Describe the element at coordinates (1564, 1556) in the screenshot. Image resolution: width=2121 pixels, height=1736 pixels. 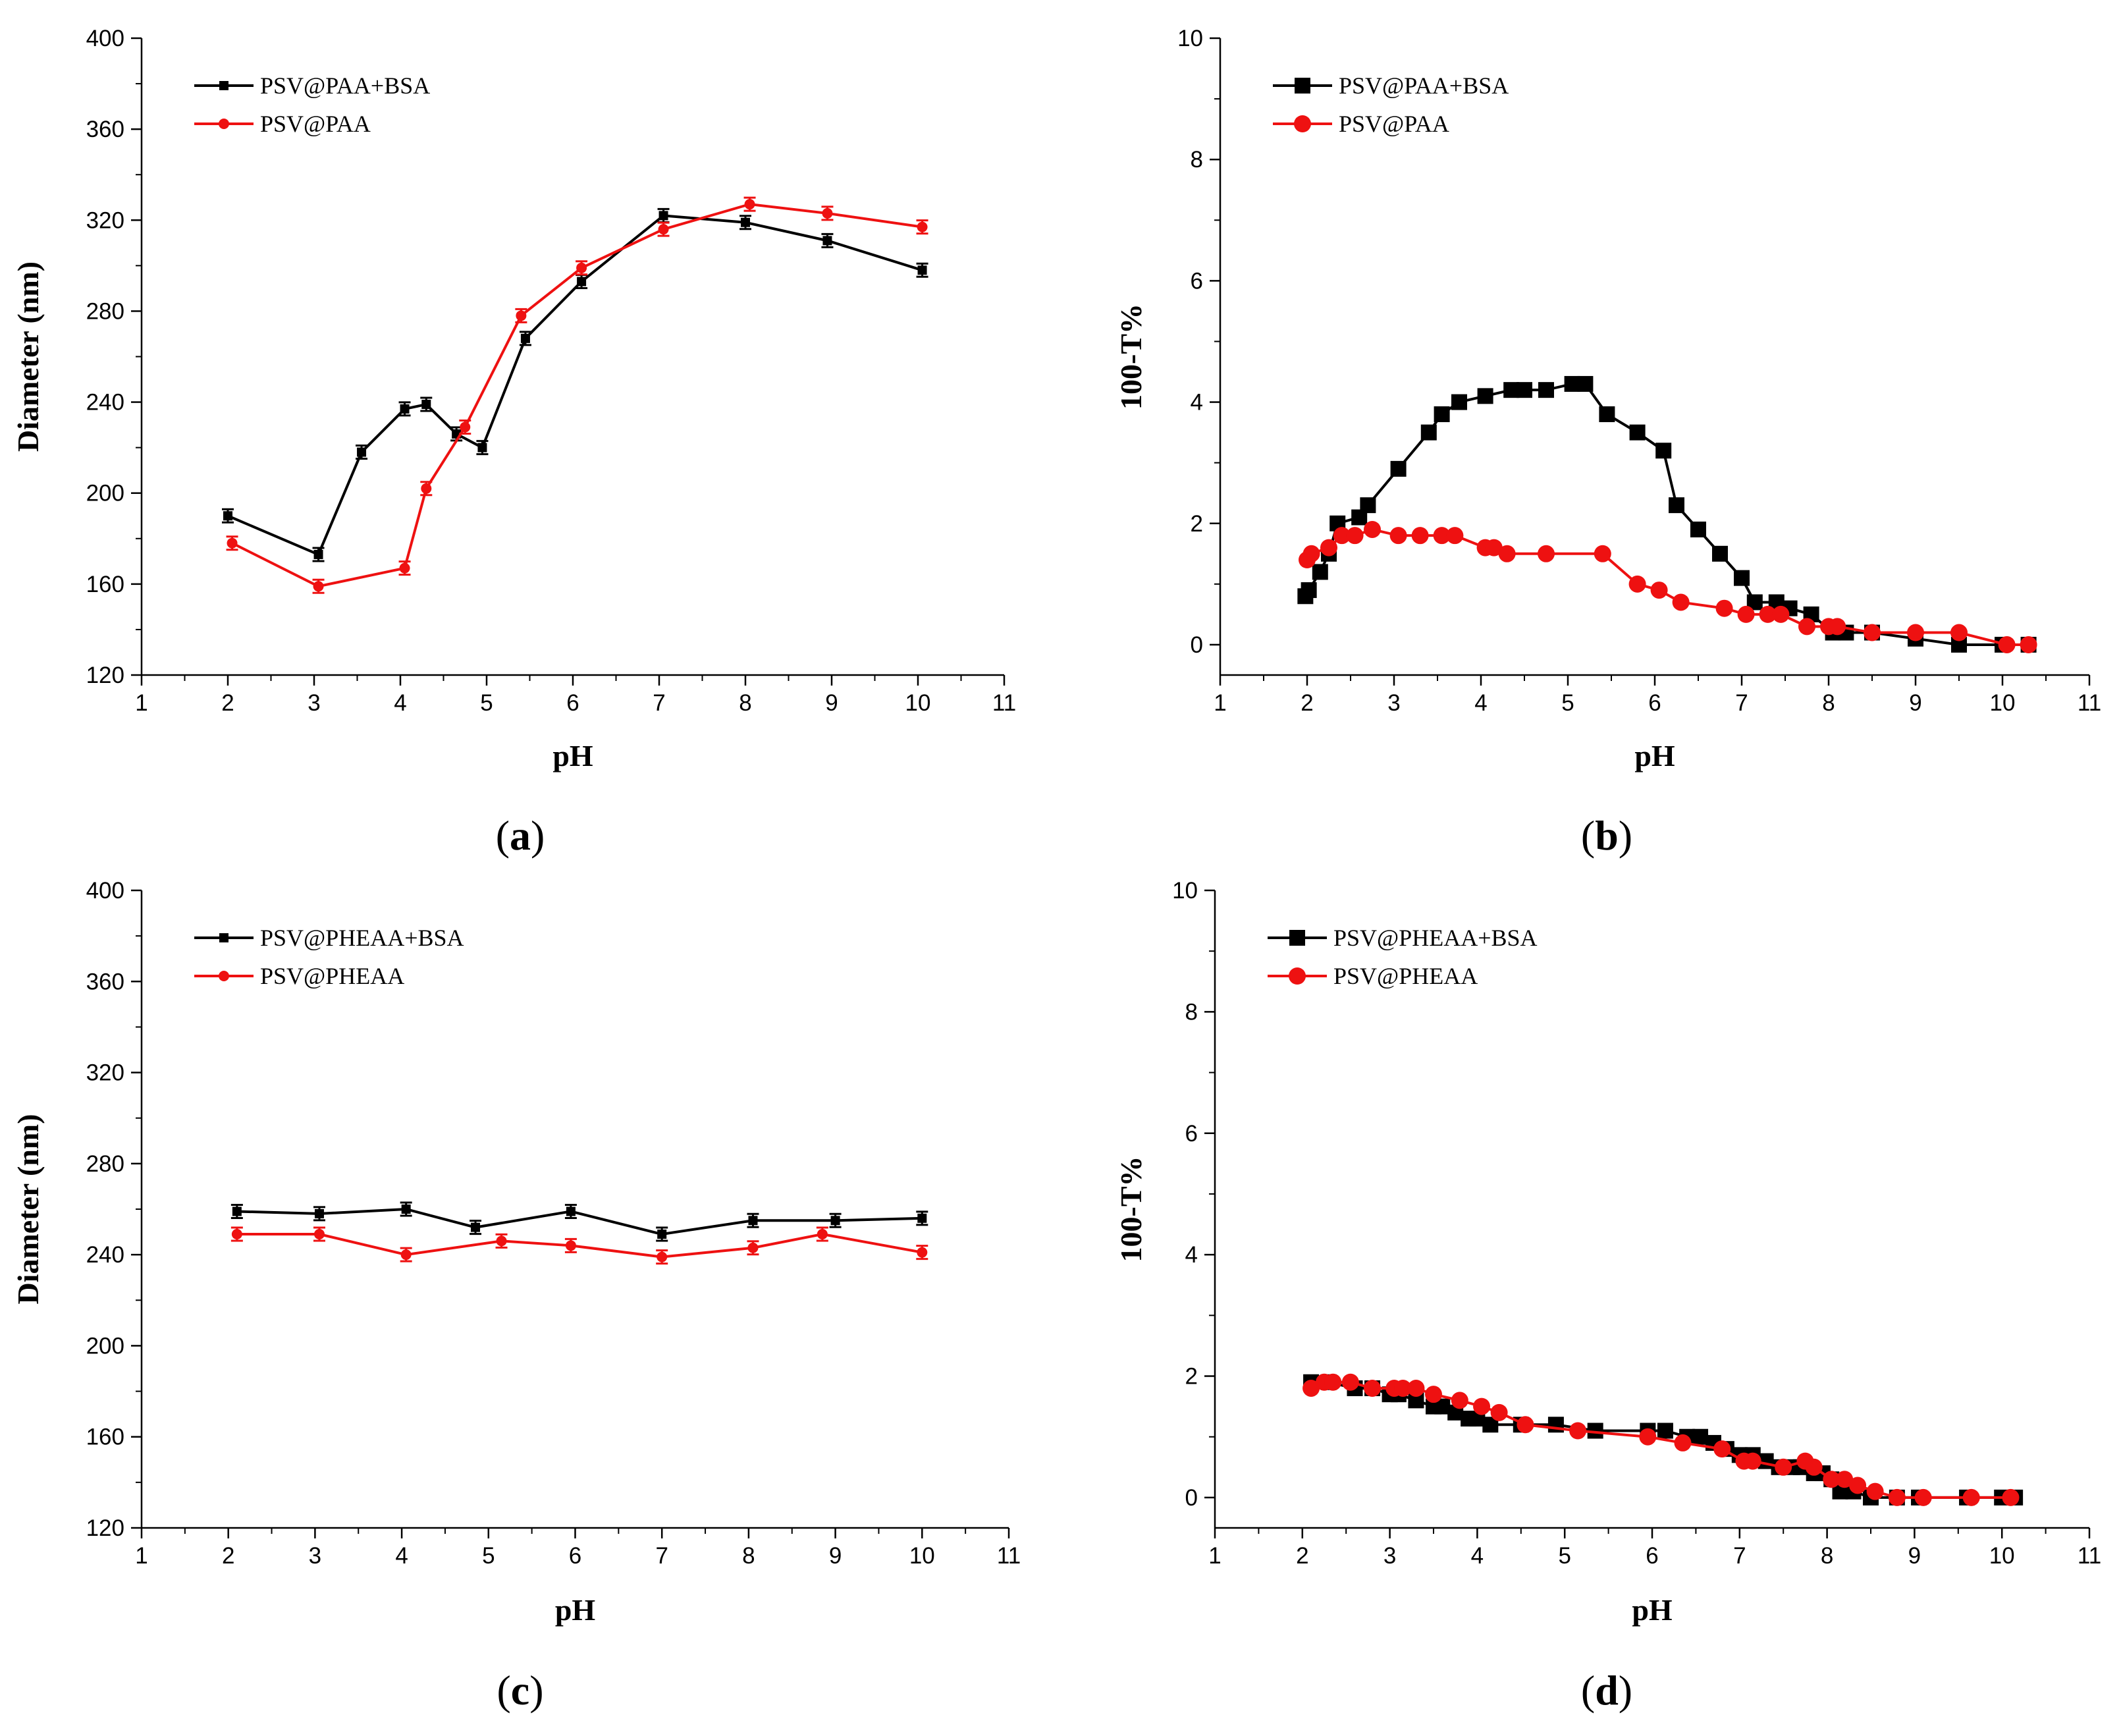
I see `x-tick-label: 5` at that location.